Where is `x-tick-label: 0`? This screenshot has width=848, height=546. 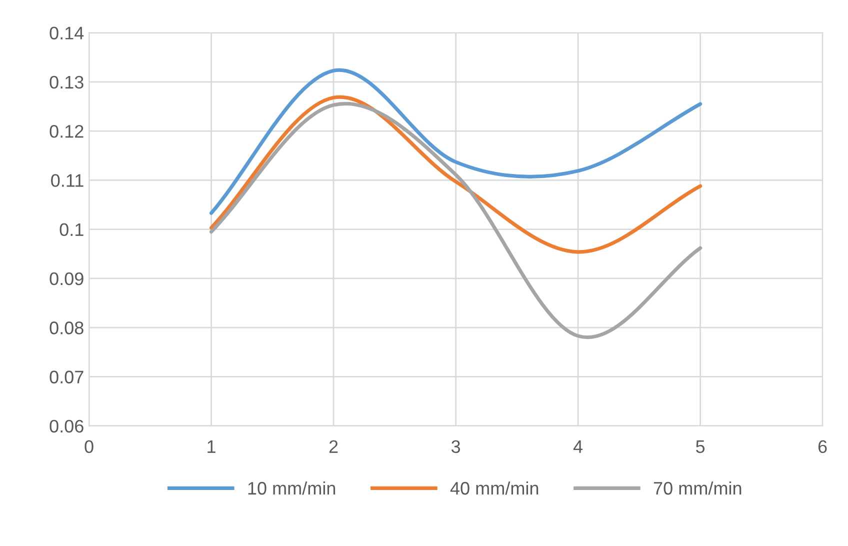 x-tick-label: 0 is located at coordinates (89, 447).